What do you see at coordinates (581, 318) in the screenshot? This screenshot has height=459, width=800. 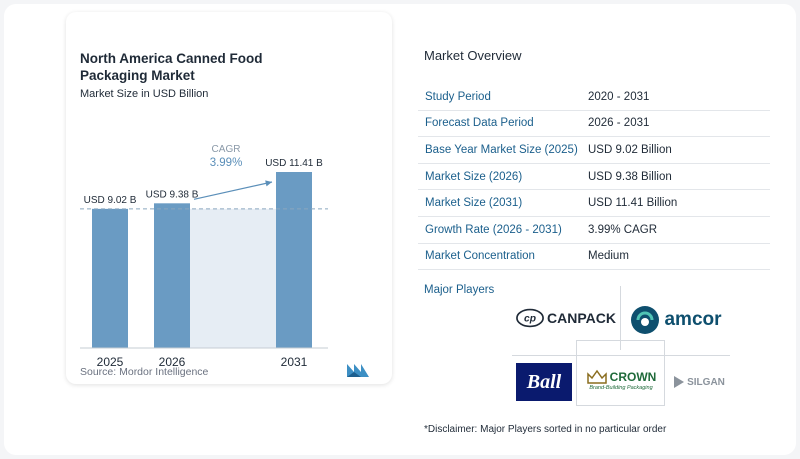 I see `canpack-wordmark: CANPACK` at bounding box center [581, 318].